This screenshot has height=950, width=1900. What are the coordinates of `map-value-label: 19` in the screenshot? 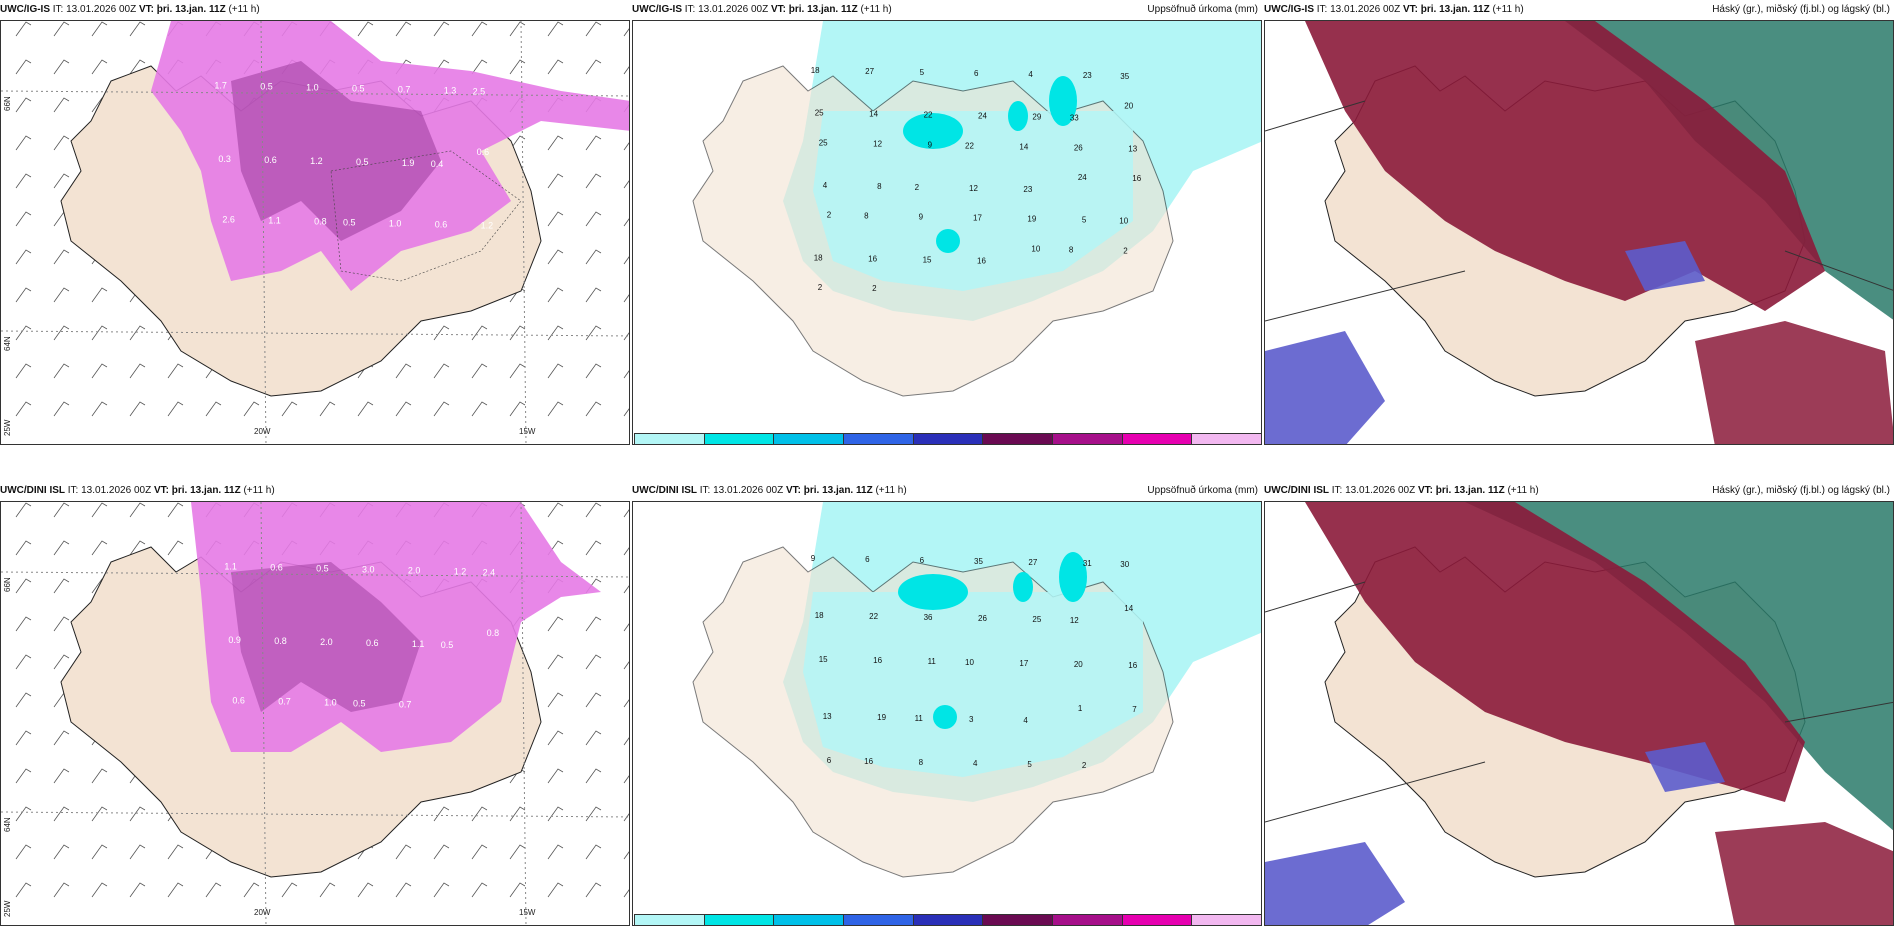 It's located at (881, 717).